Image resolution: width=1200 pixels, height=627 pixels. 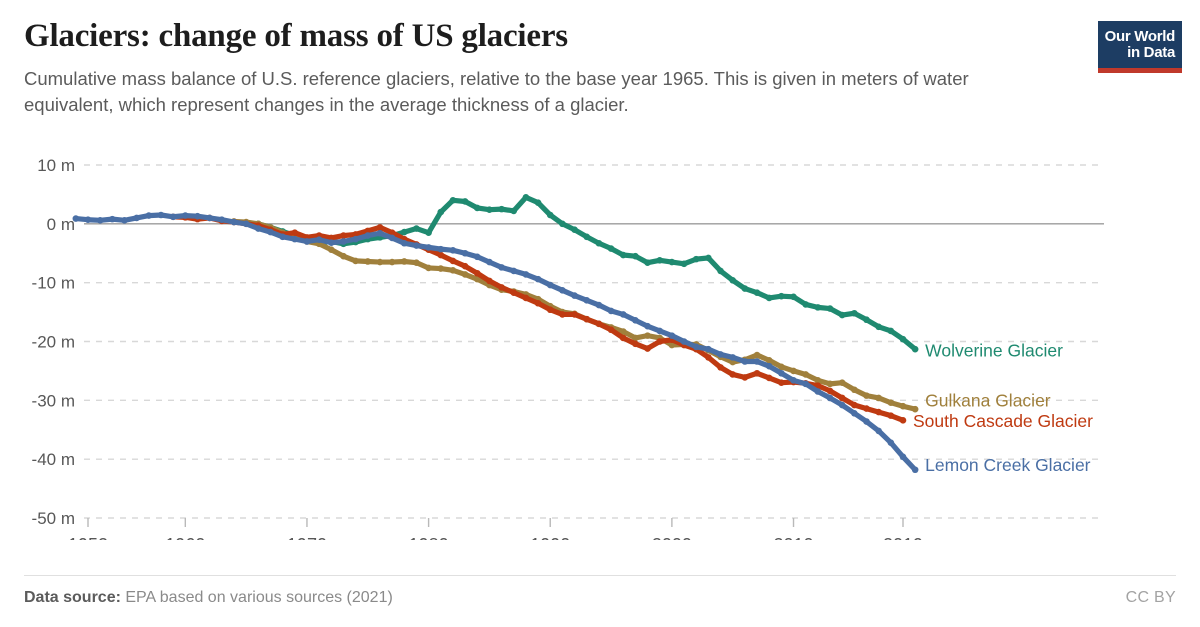 What do you see at coordinates (1150, 597) in the screenshot?
I see `license-label: CC BY` at bounding box center [1150, 597].